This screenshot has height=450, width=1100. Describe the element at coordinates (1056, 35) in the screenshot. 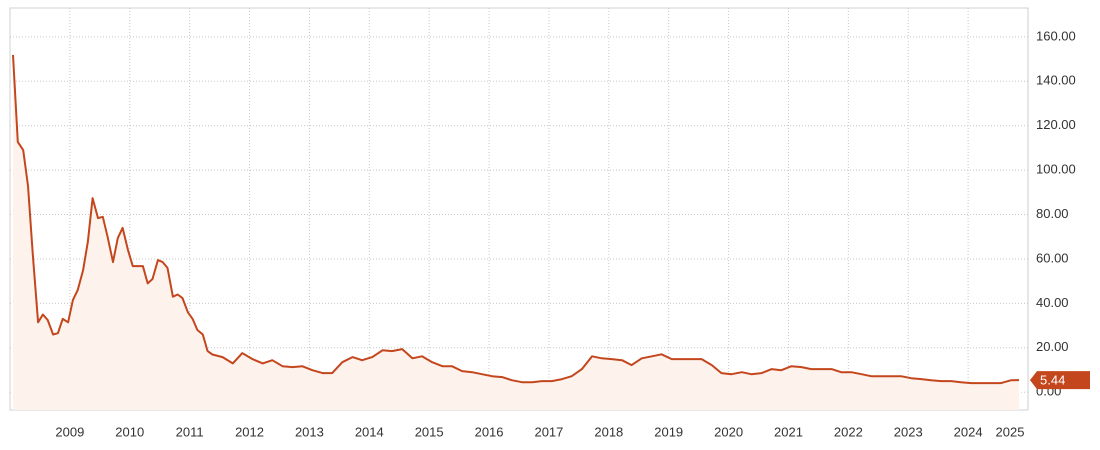

I see `y-tick-label: 160.00` at that location.